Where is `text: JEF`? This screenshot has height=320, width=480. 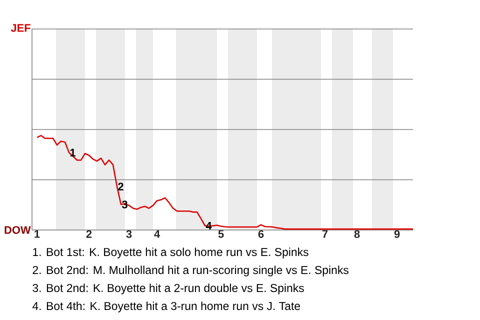 text: JEF is located at coordinates (20, 28).